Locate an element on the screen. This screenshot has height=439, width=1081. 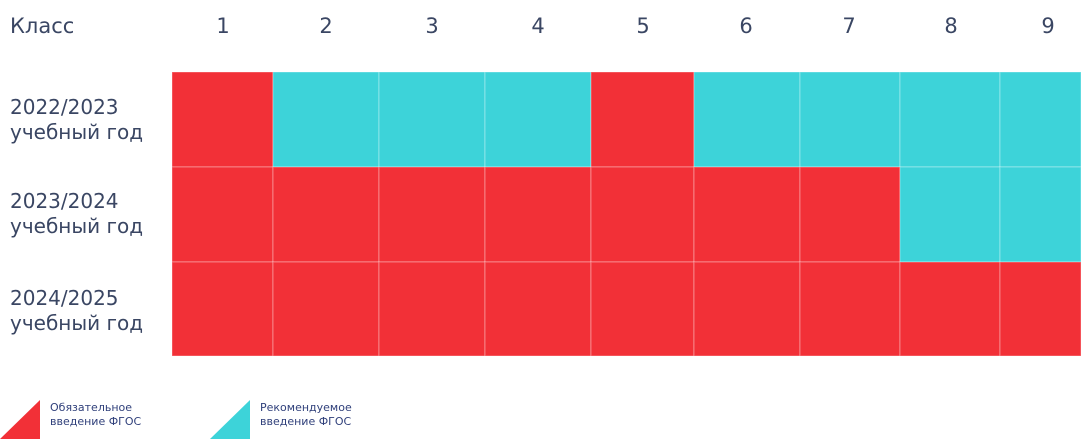
column-header-3: 3 is located at coordinates (432, 26).